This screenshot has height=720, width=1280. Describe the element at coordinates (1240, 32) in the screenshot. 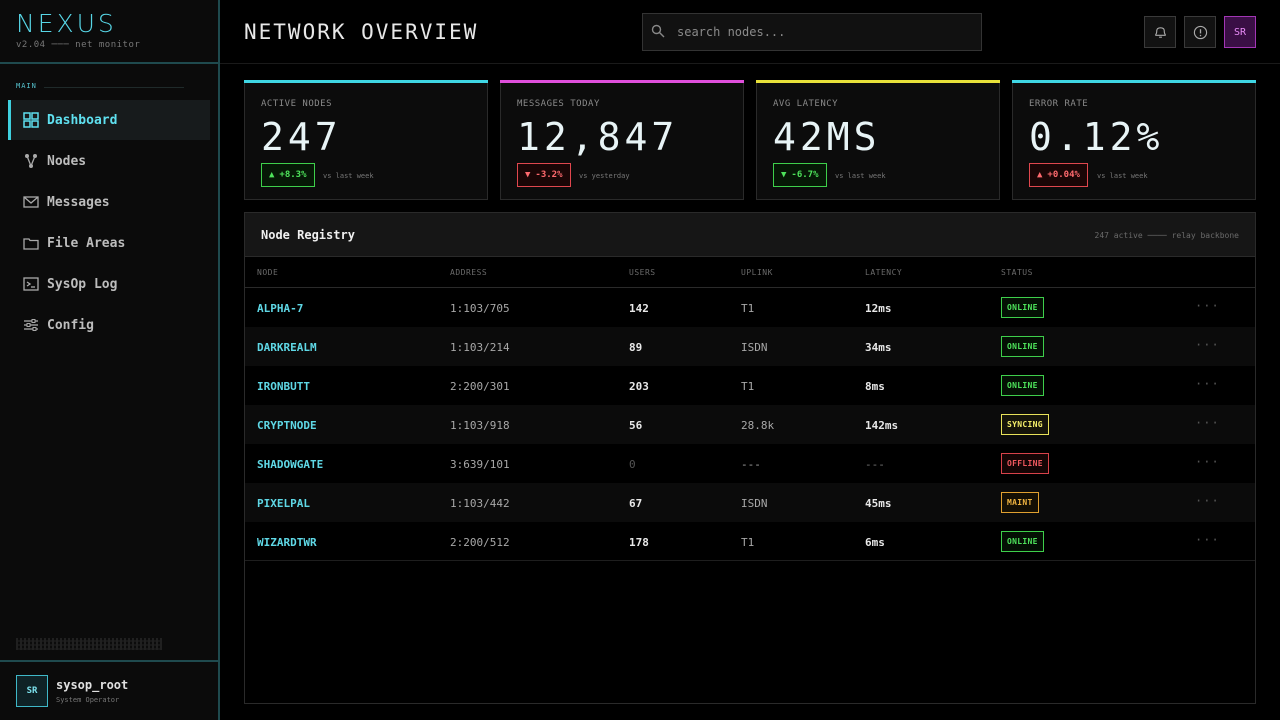

I see `header-avatar: SR` at that location.